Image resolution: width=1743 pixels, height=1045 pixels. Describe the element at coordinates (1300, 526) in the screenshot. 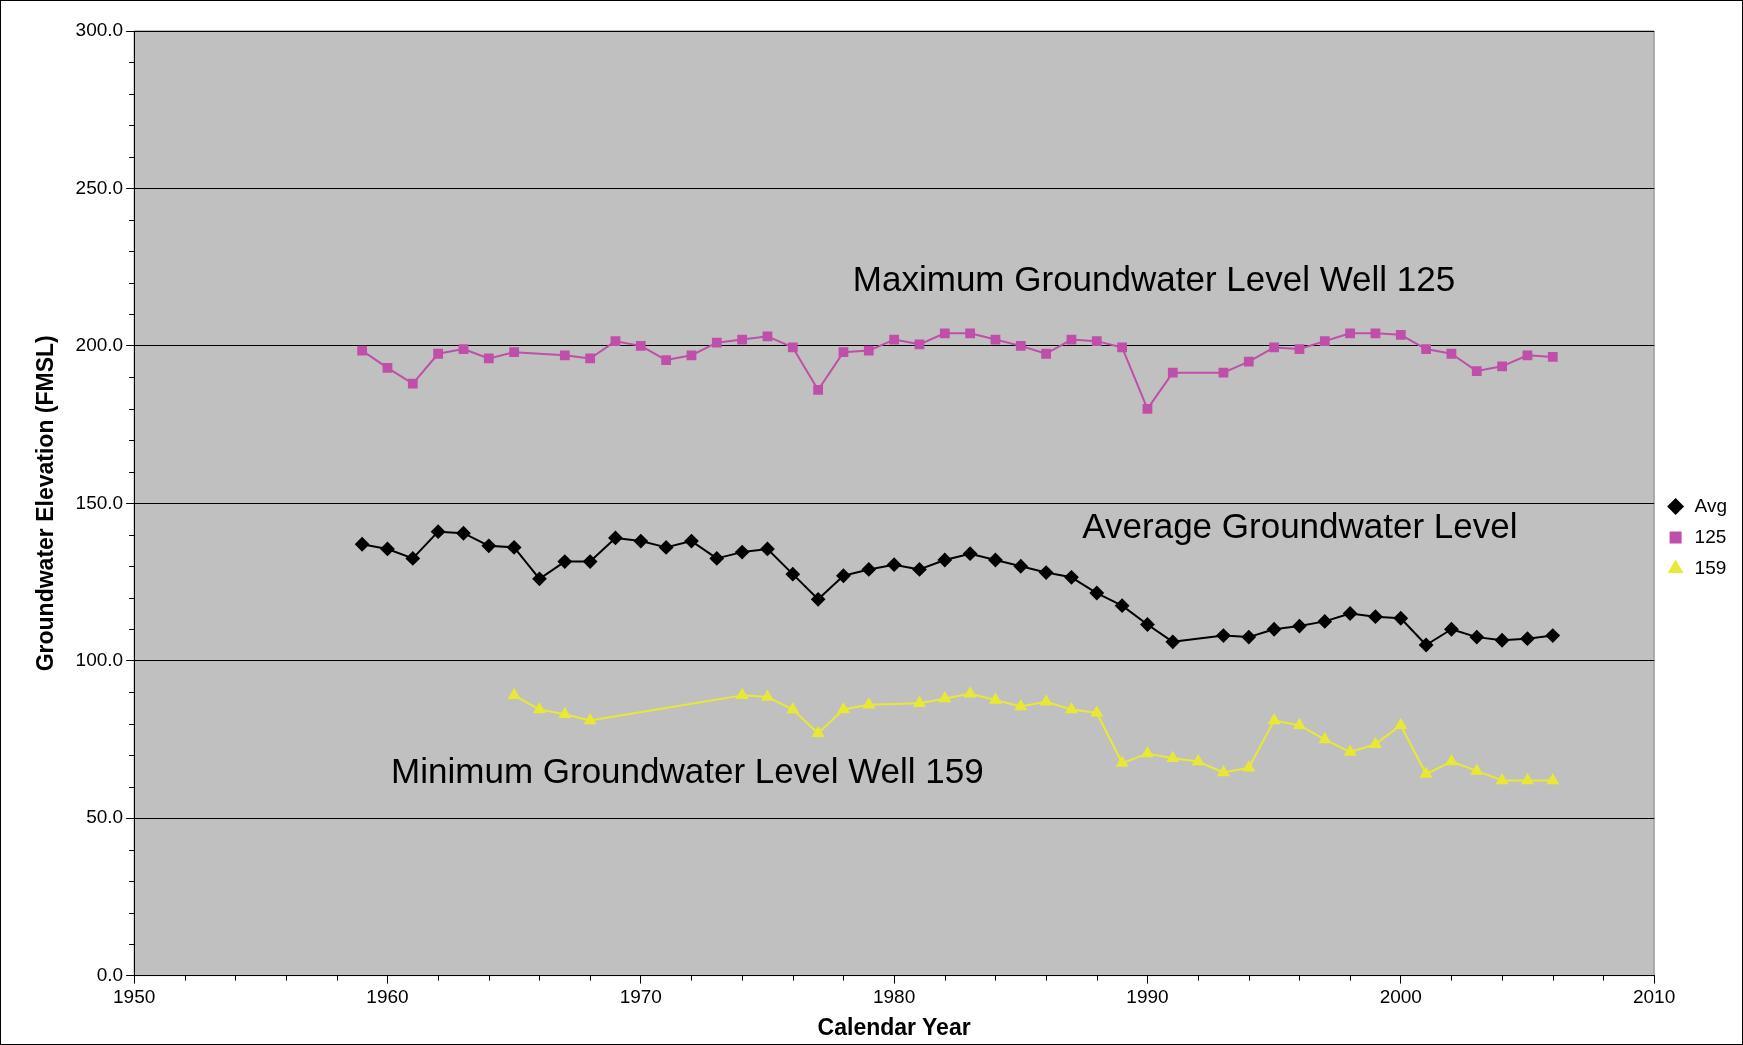

I see `annotation: Average Groundwater Level` at that location.